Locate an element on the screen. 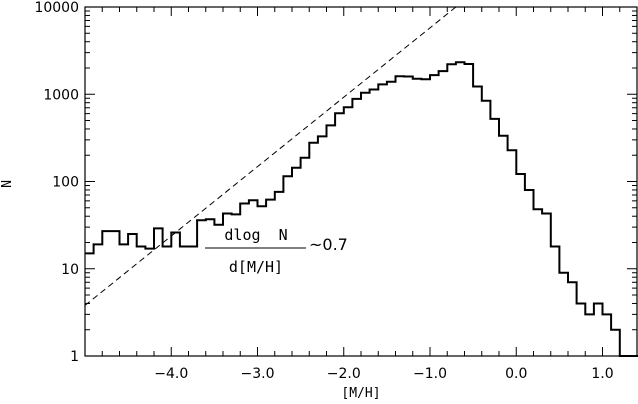 This screenshot has width=638, height=404. x-tick-label: −1.0 is located at coordinates (430, 374).